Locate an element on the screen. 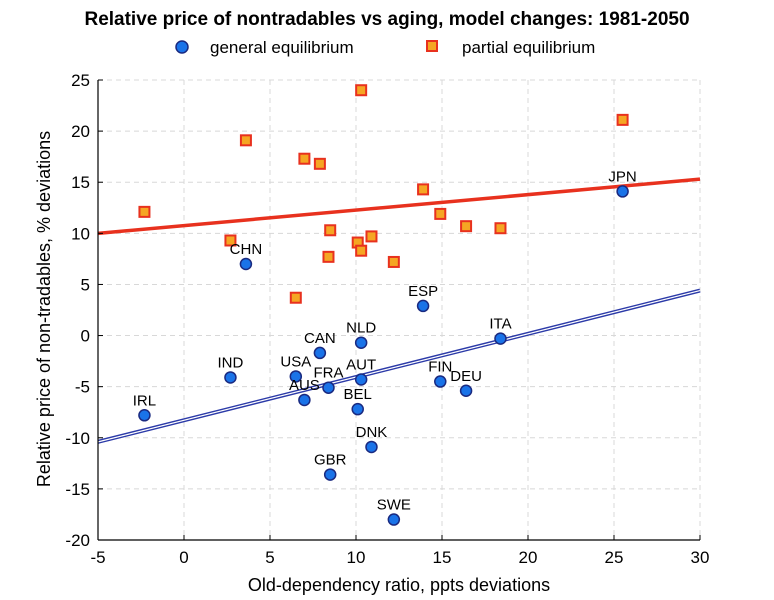 The height and width of the screenshot is (600, 774). country-label: CHN is located at coordinates (246, 249).